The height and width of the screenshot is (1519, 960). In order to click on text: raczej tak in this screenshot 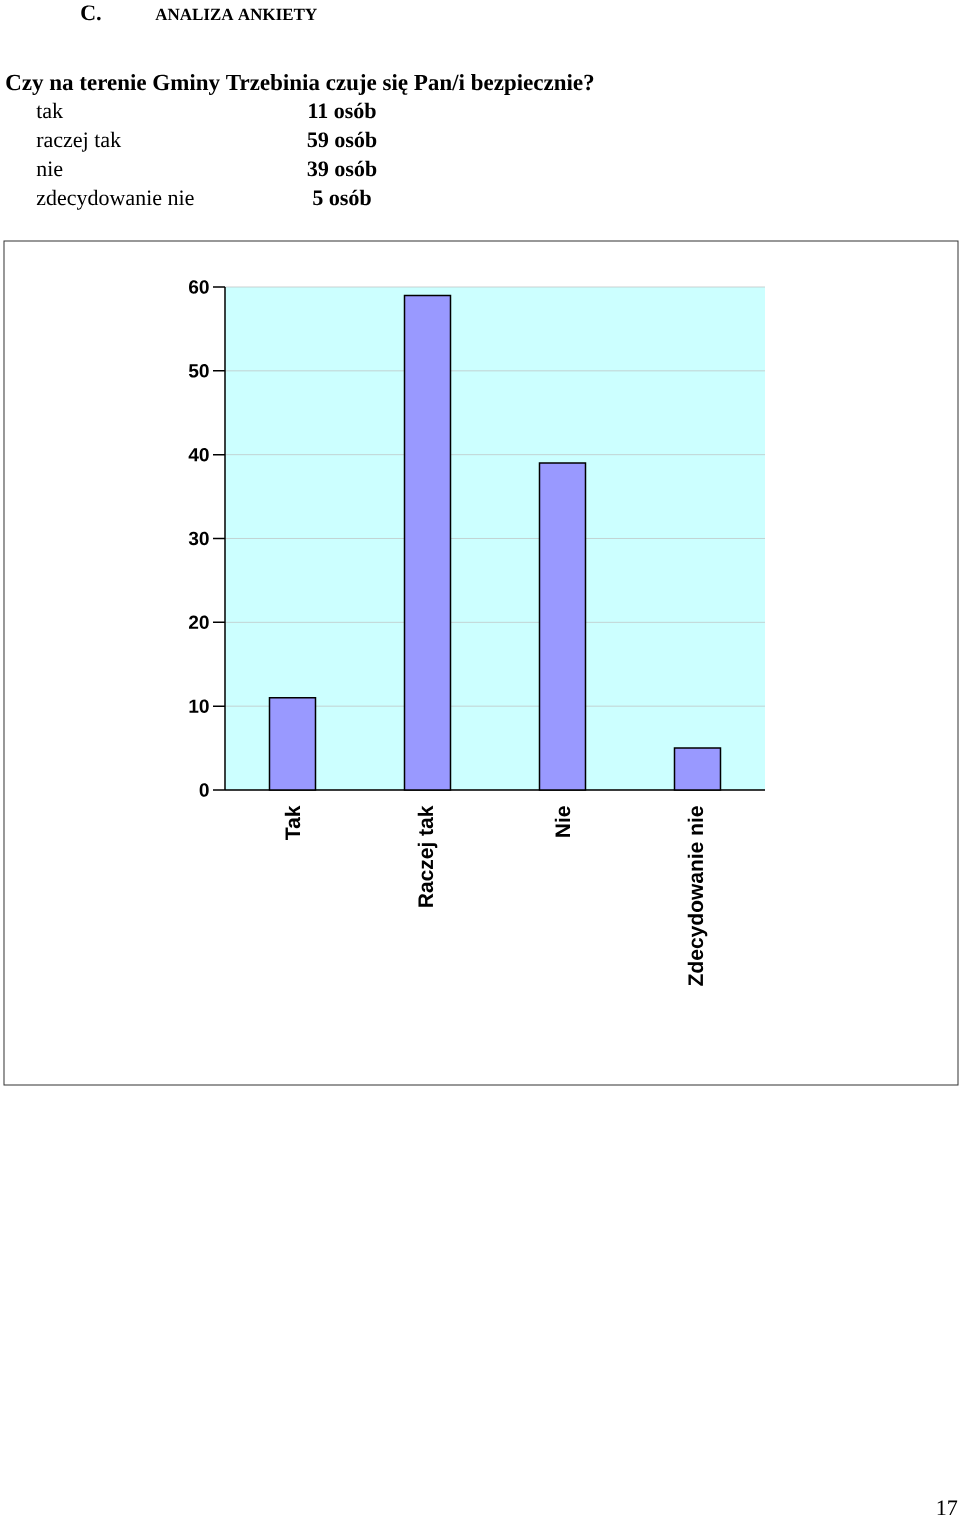, I will do `click(79, 141)`.